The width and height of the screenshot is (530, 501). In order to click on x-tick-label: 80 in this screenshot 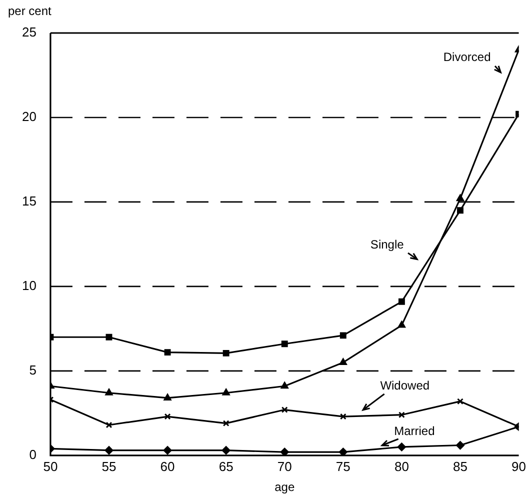, I will do `click(401, 466)`.